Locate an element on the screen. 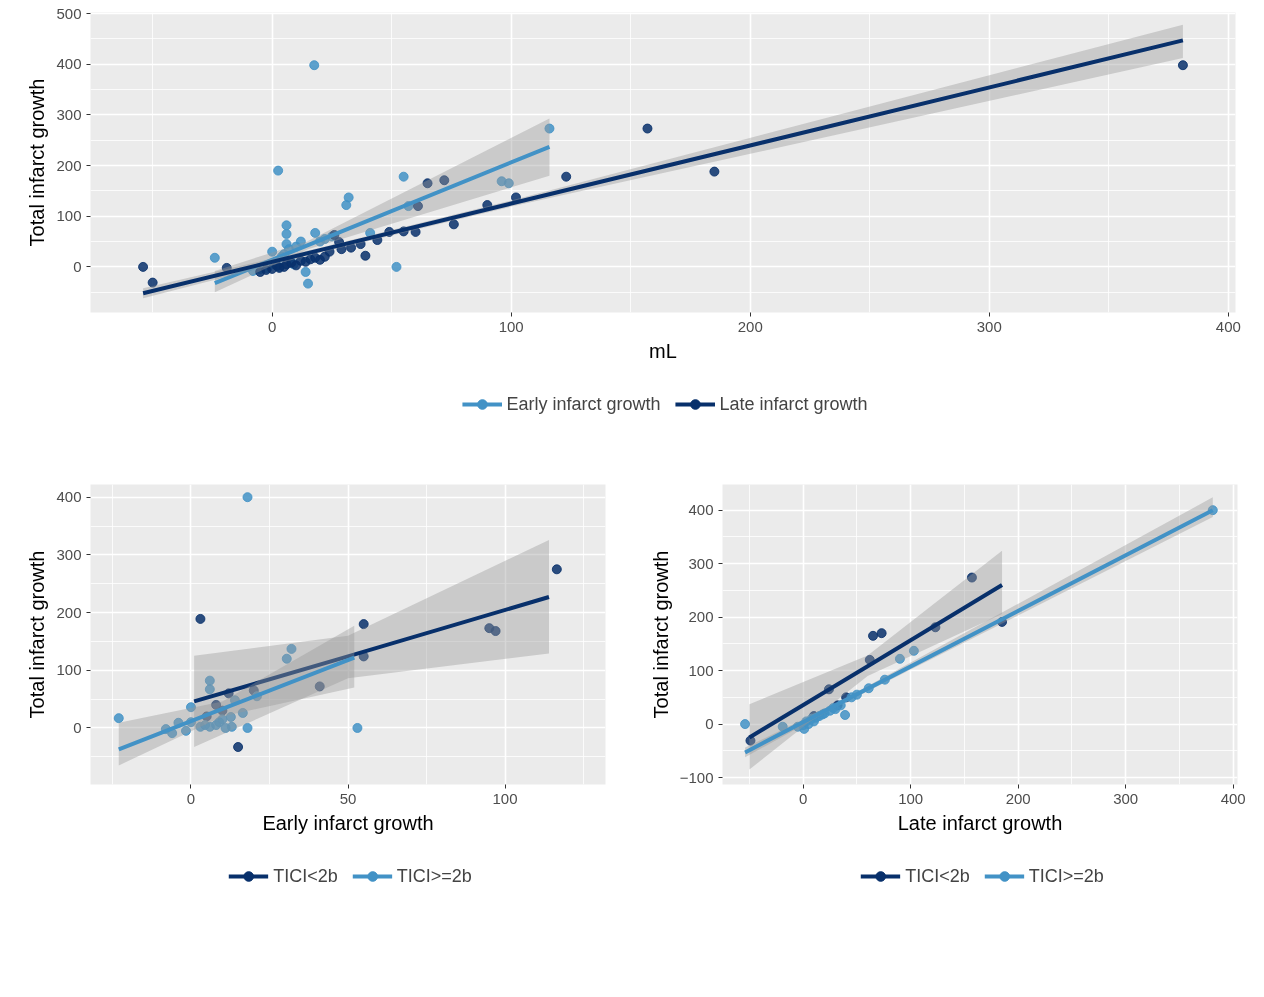 The width and height of the screenshot is (1264, 997). y-tick-label: 500 is located at coordinates (69, 13).